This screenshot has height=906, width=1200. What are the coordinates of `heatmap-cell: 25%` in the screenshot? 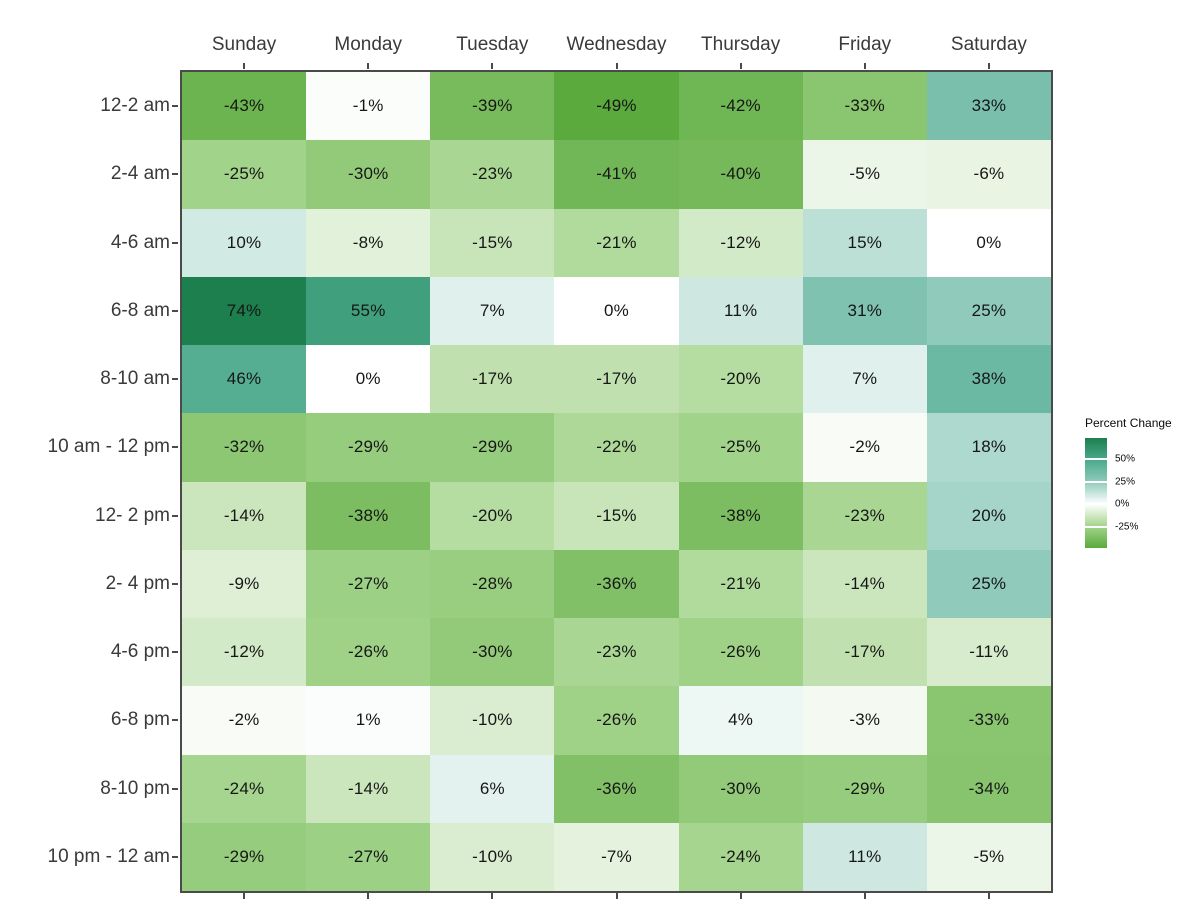 It's located at (988, 310).